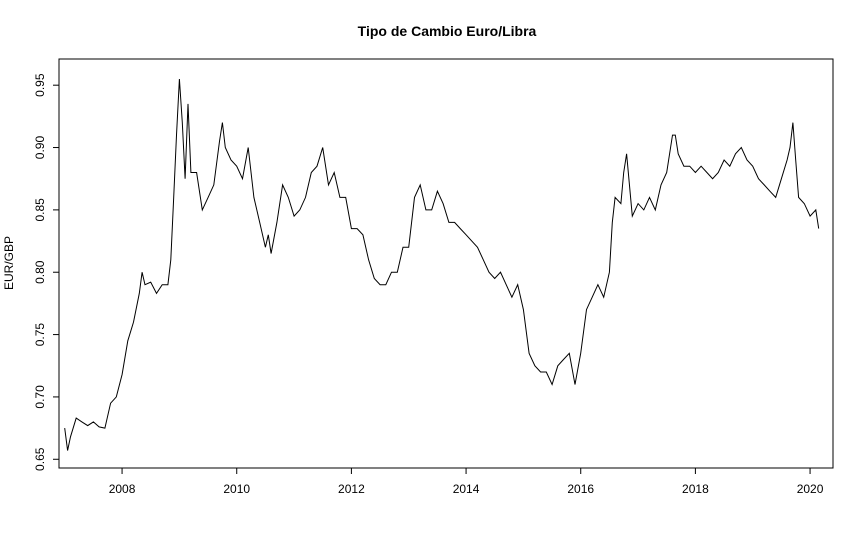 This screenshot has height=540, width=864. Describe the element at coordinates (40, 85) in the screenshot. I see `y-tick-label: 0.95` at that location.